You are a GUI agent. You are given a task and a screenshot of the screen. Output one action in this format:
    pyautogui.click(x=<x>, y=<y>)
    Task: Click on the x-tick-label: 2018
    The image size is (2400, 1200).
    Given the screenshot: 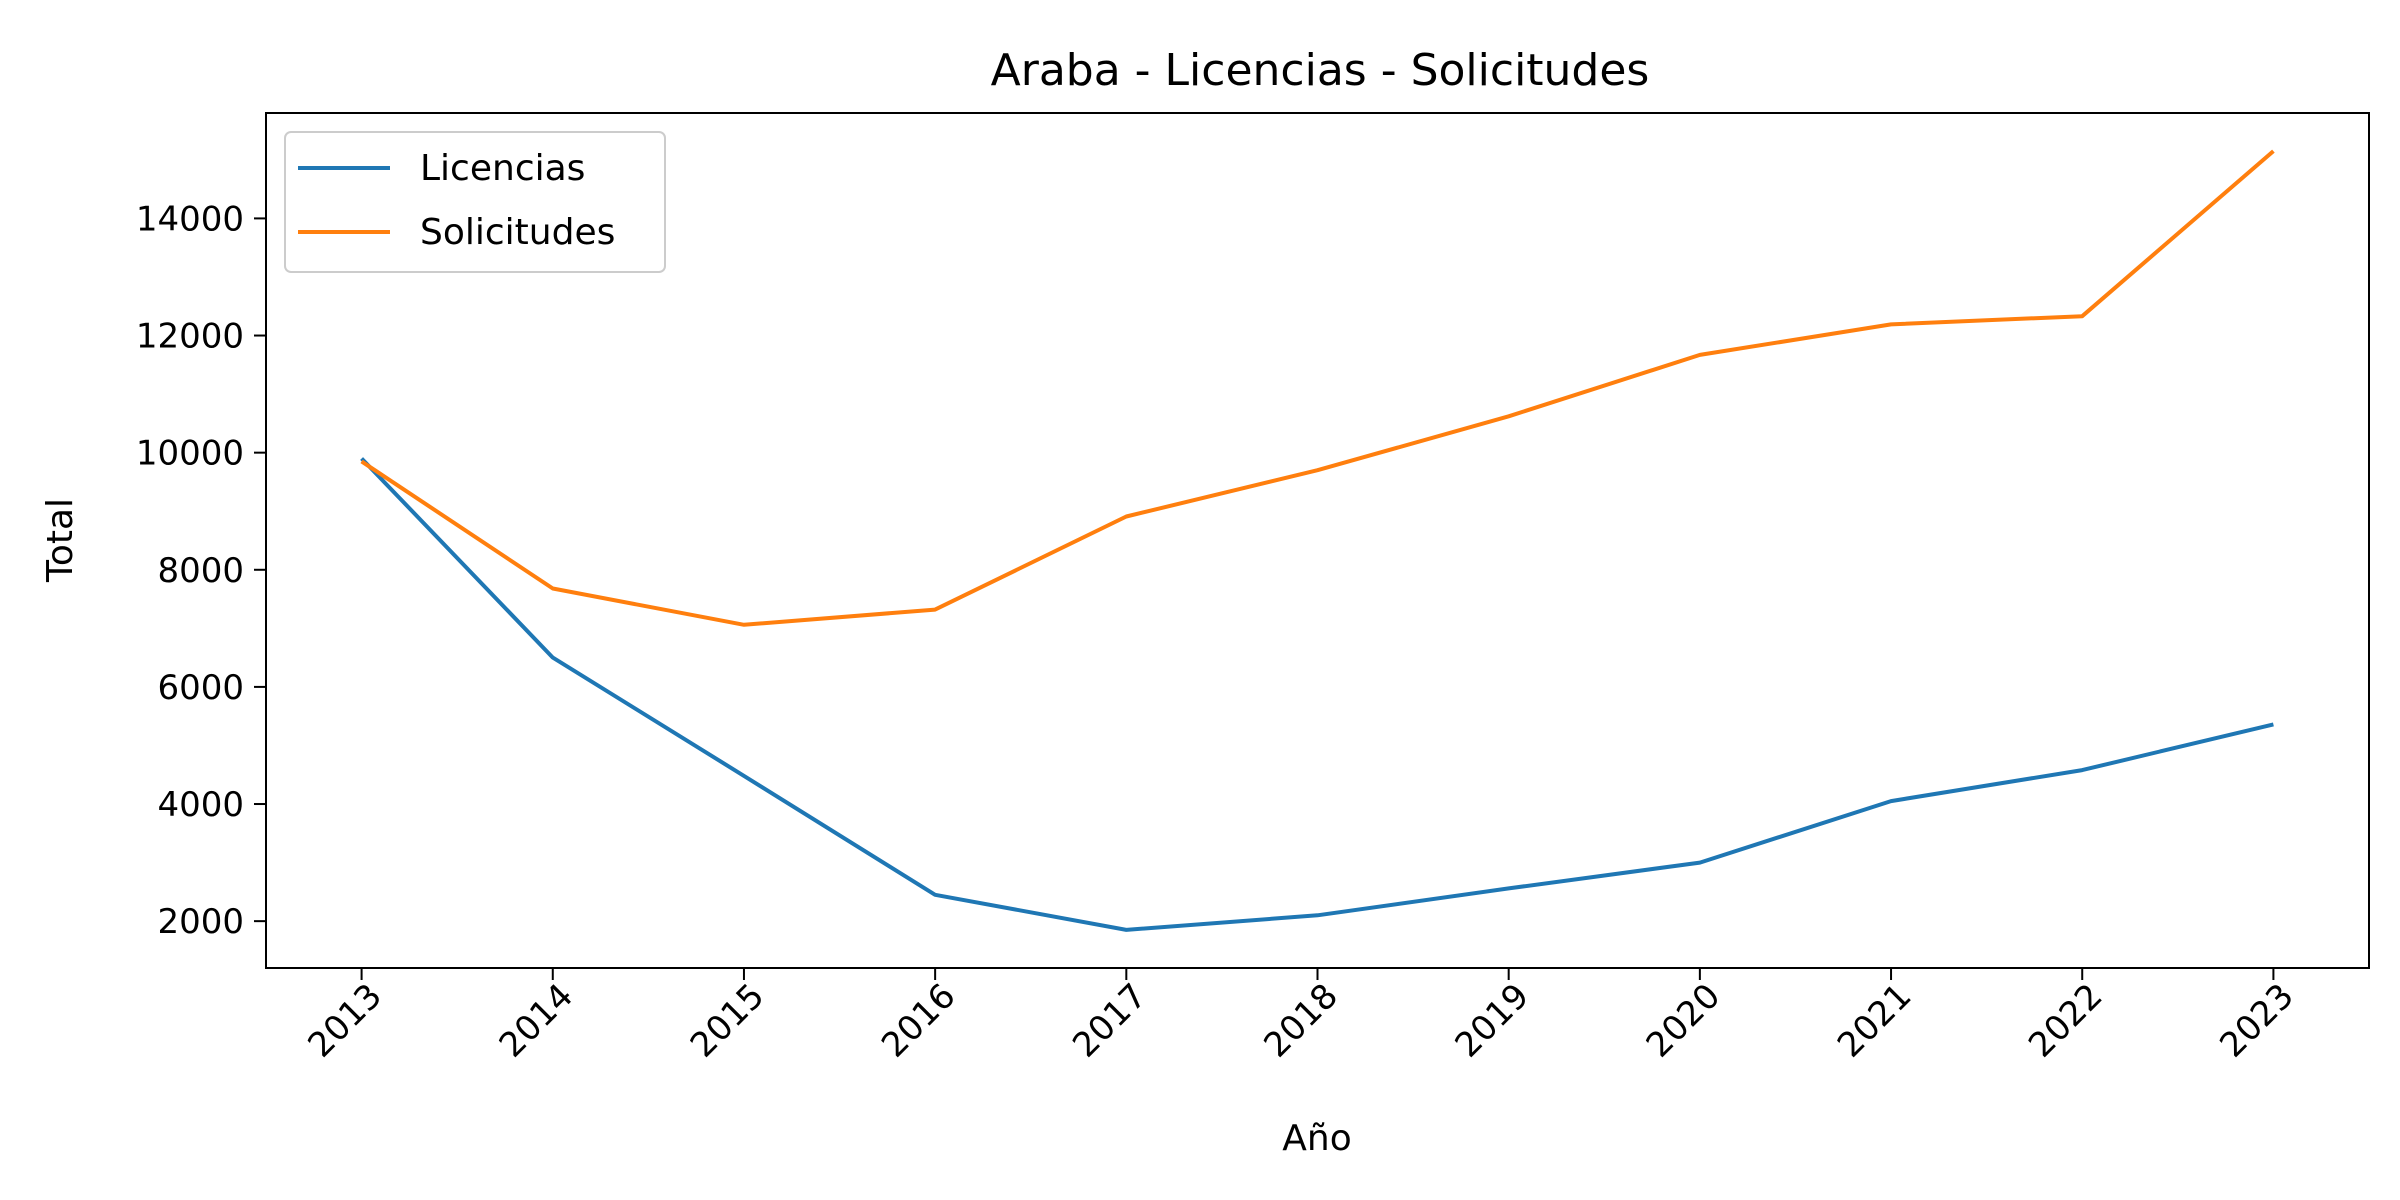 What is the action you would take?
    pyautogui.click(x=1300, y=1020)
    